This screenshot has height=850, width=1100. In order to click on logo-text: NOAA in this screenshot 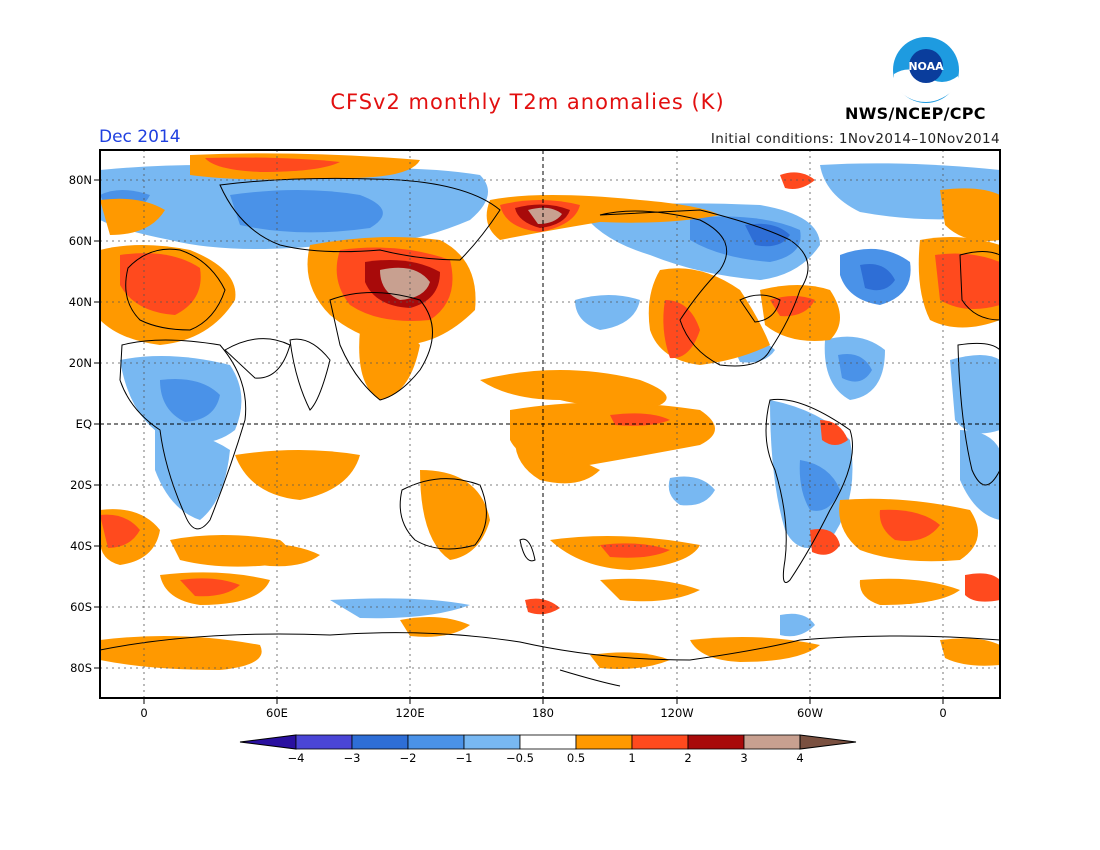, I will do `click(926, 66)`.